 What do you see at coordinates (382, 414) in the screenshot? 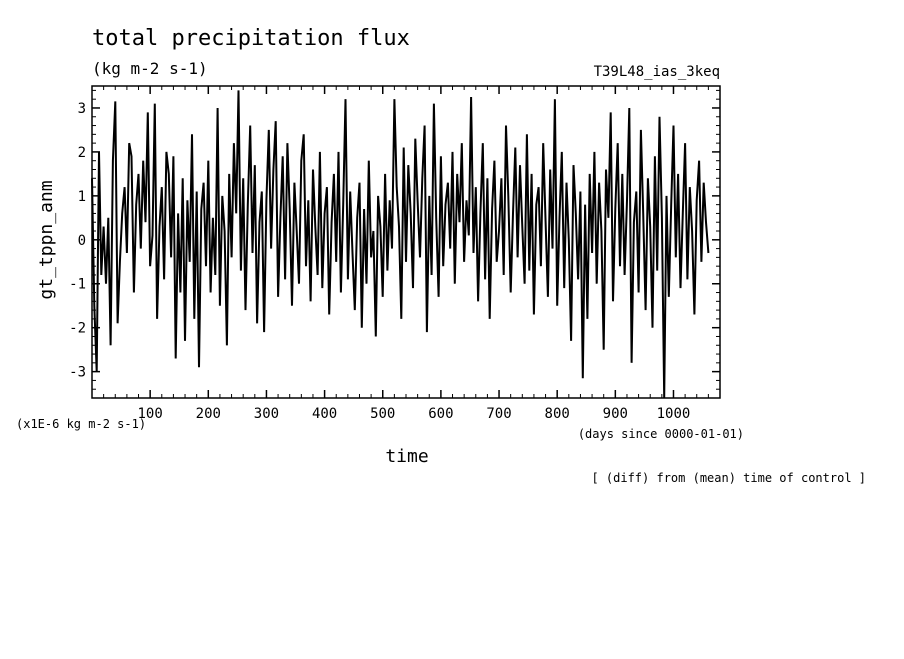
I see `x-tick-label: 500` at bounding box center [382, 414].